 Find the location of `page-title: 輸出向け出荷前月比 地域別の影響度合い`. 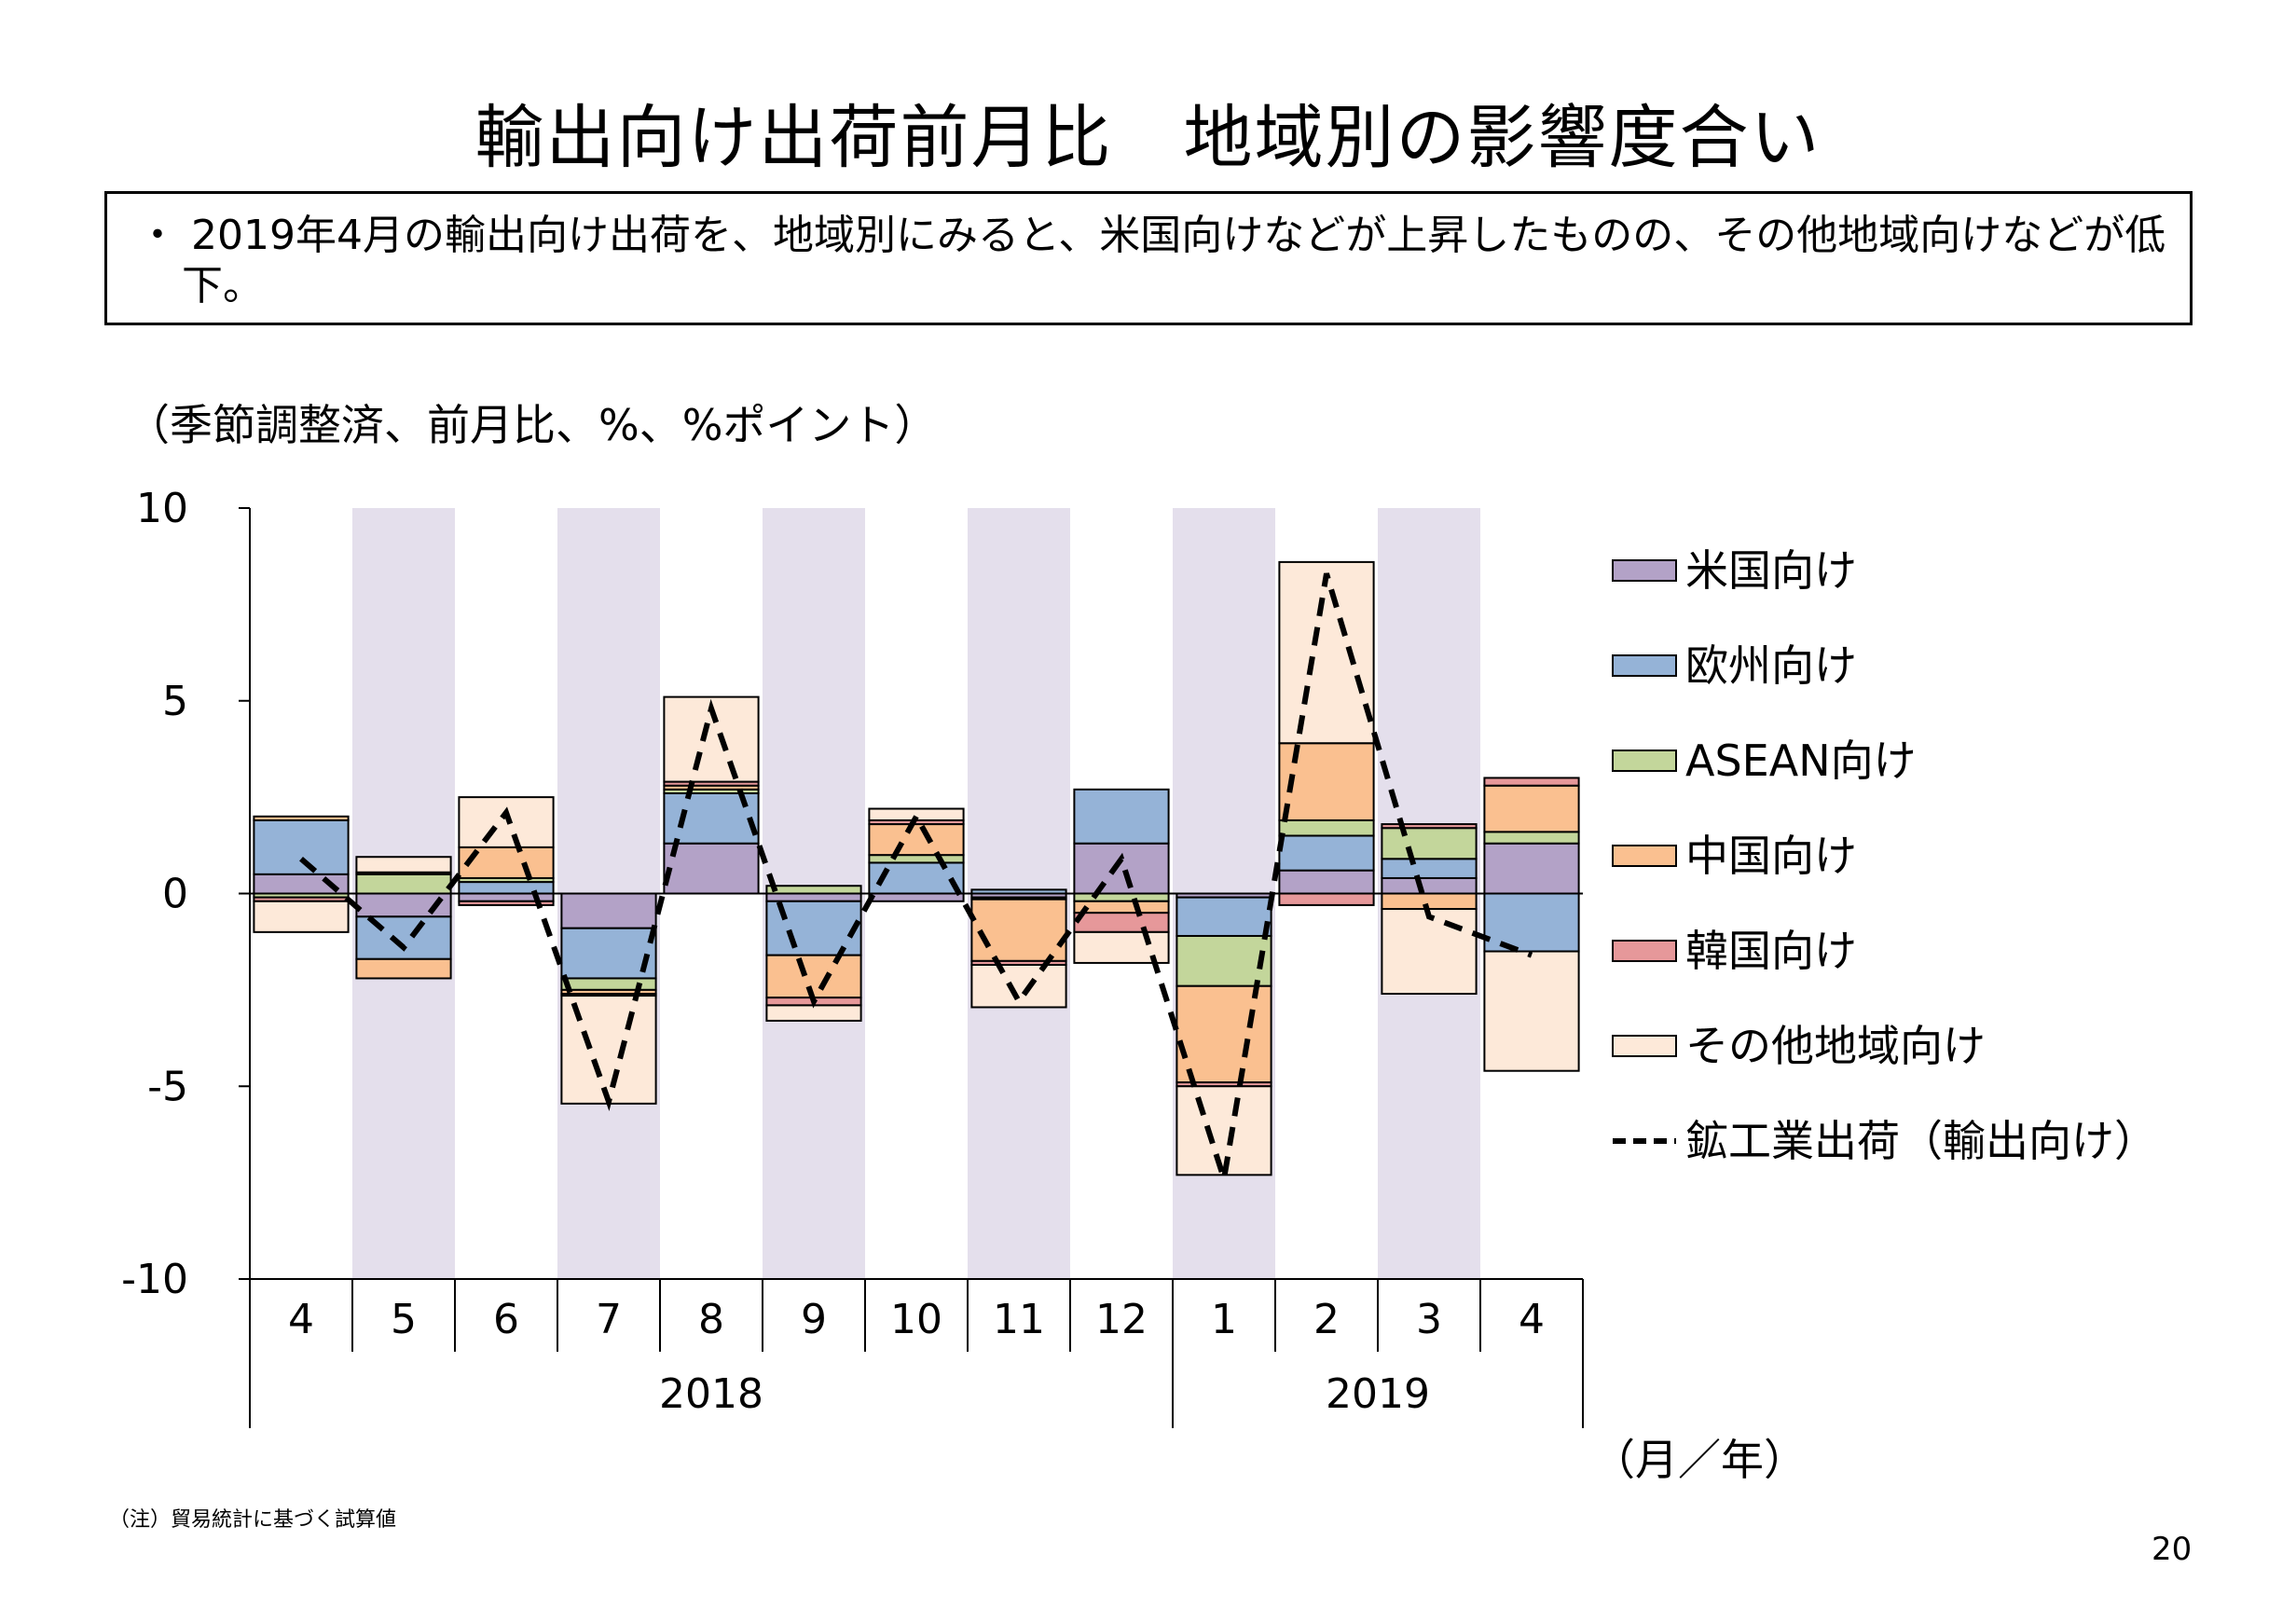

page-title: 輸出向け出荷前月比 地域別の影響度合い is located at coordinates (1148, 138).